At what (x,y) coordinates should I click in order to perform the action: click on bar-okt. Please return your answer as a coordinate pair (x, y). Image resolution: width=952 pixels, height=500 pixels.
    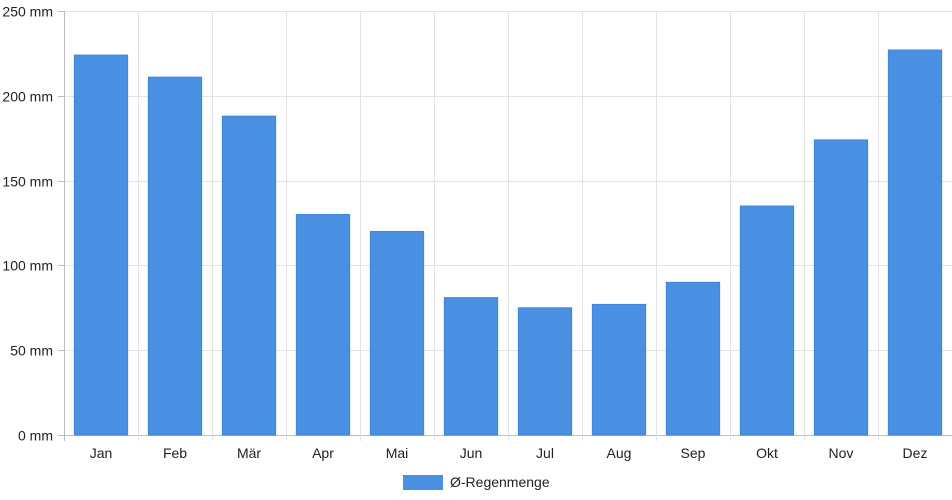
    Looking at the image, I should click on (767, 320).